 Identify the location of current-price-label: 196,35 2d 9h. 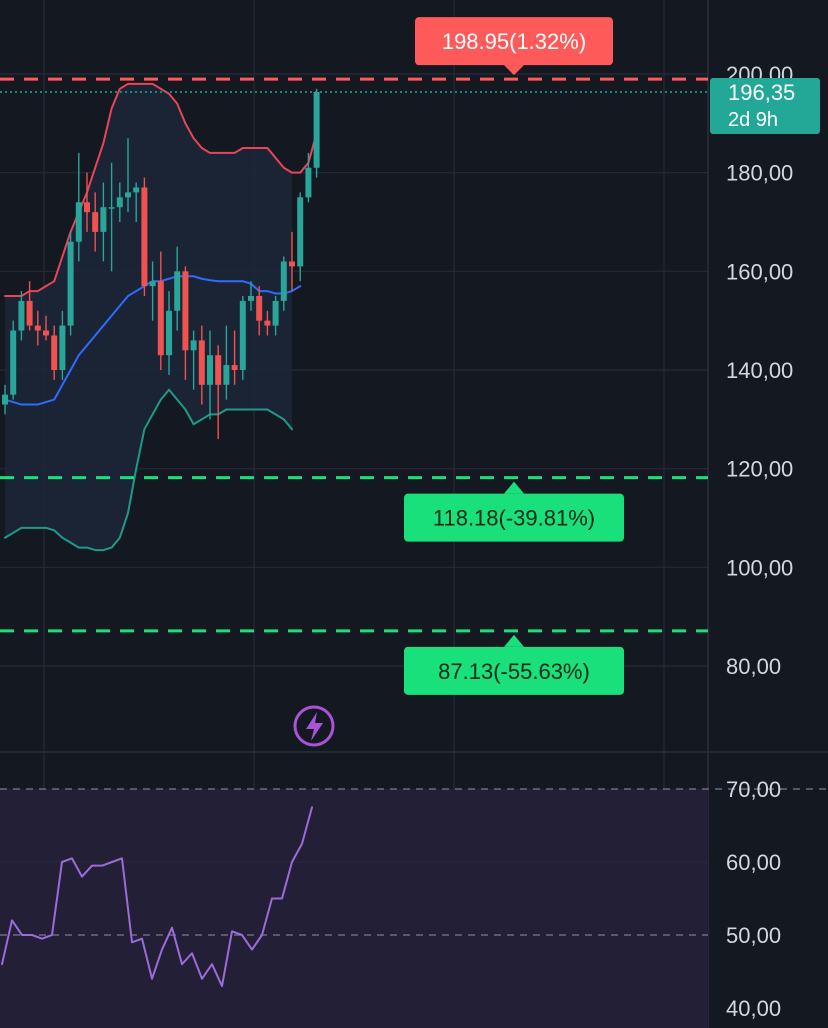
(765, 106).